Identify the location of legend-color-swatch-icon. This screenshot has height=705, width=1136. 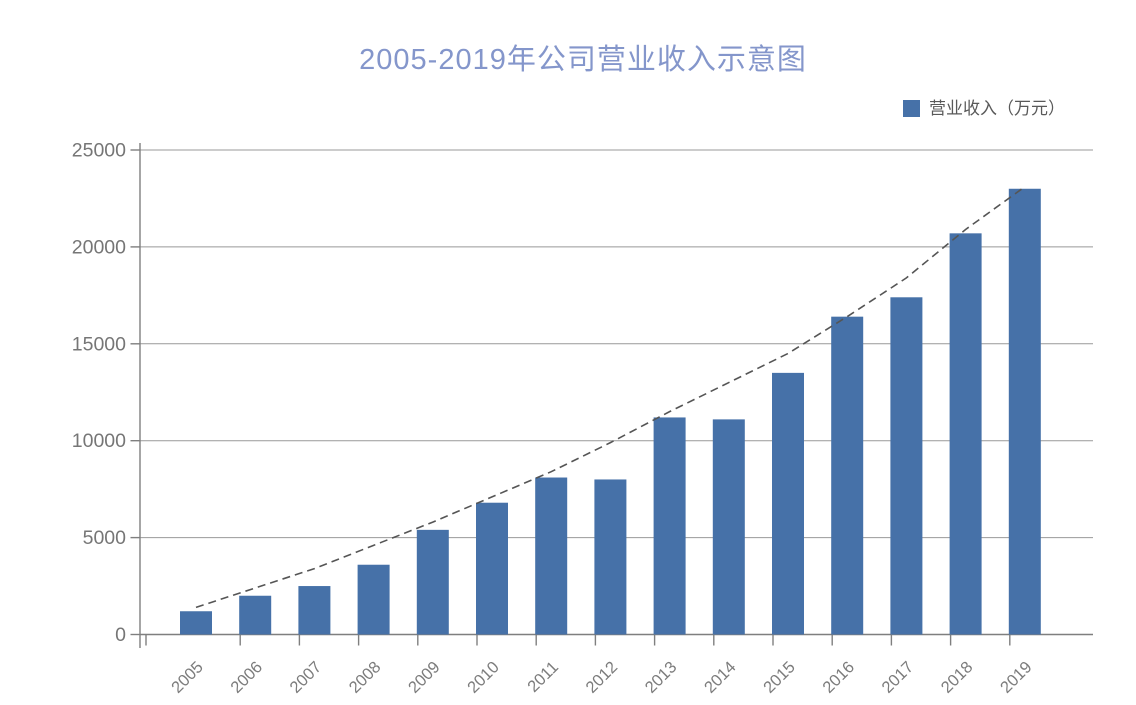
(911, 108).